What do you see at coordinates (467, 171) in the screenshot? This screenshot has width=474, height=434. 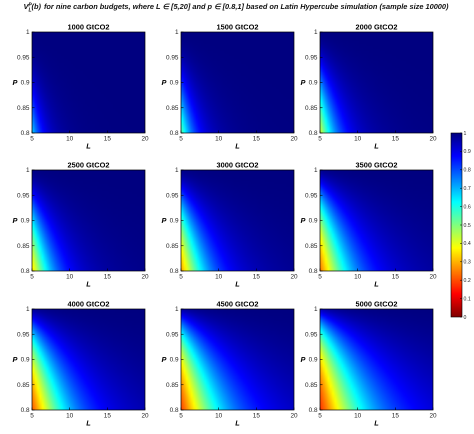 I see `colorbar-tick-label: 0.8` at bounding box center [467, 171].